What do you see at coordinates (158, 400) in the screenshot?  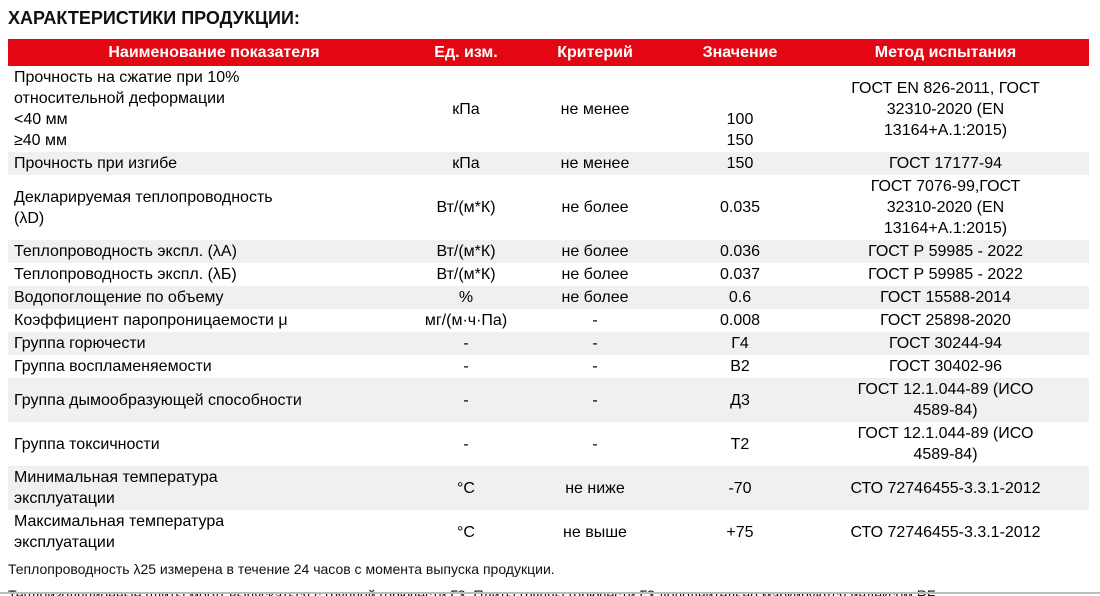 I see `cell-indicator-name: Группа дымообразующей способности` at bounding box center [158, 400].